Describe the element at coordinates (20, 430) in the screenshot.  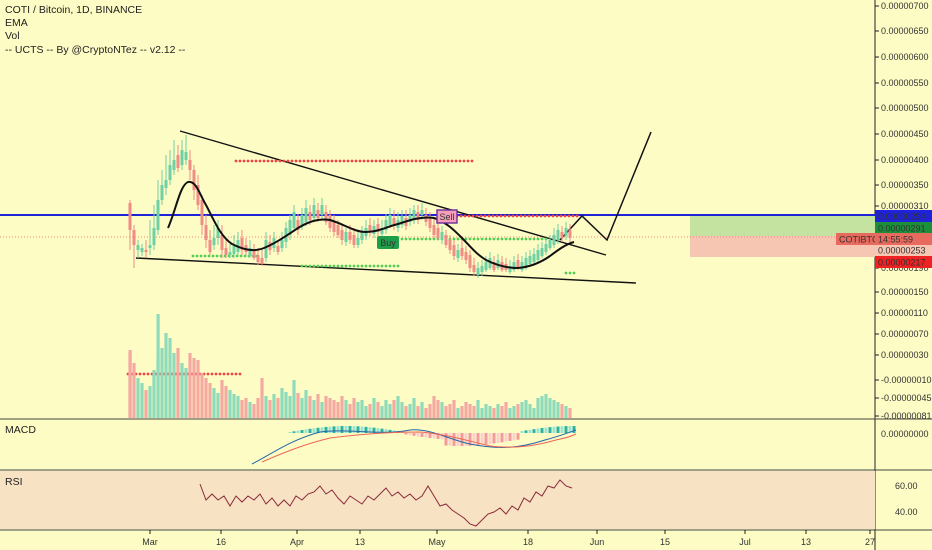
I see `macd-pane-label: MACD` at that location.